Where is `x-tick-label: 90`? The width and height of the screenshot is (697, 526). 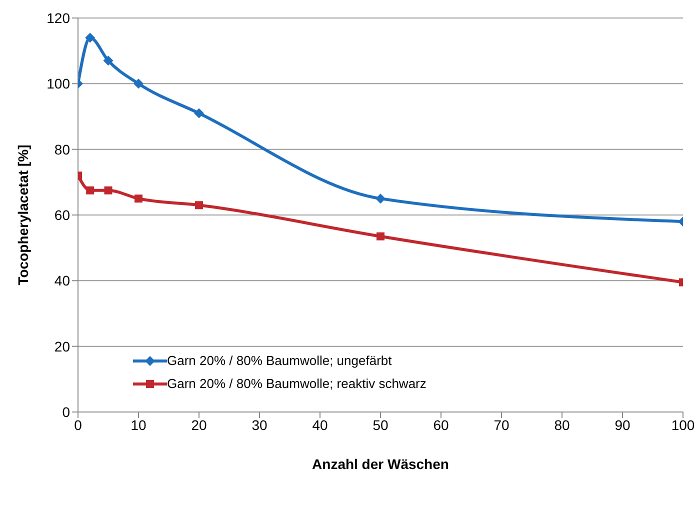 x-tick-label: 90 is located at coordinates (622, 424).